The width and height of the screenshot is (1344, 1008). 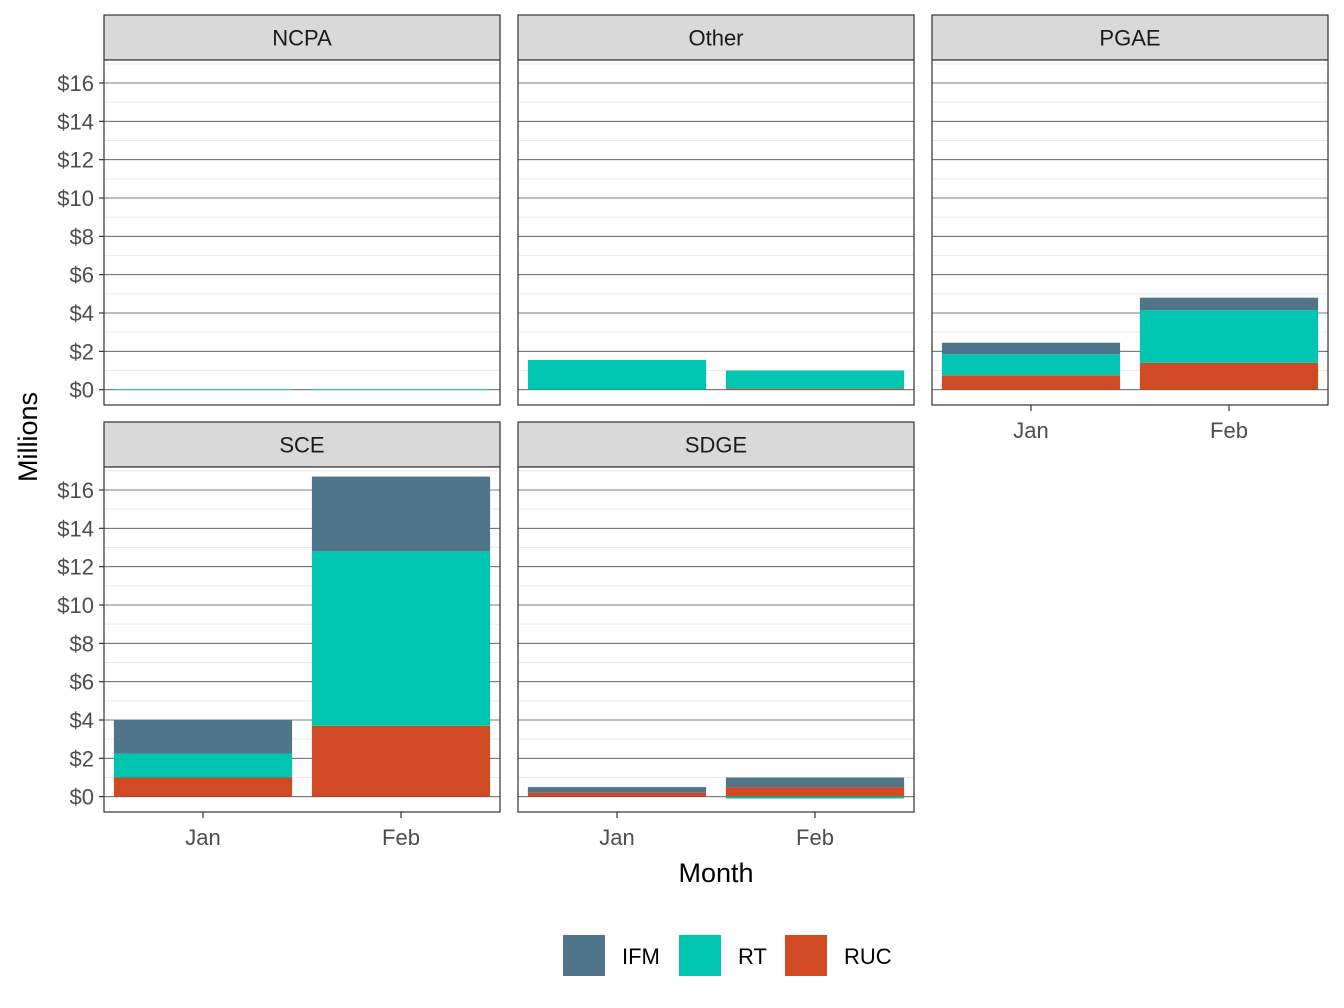 I want to click on strip-sce, so click(x=302, y=444).